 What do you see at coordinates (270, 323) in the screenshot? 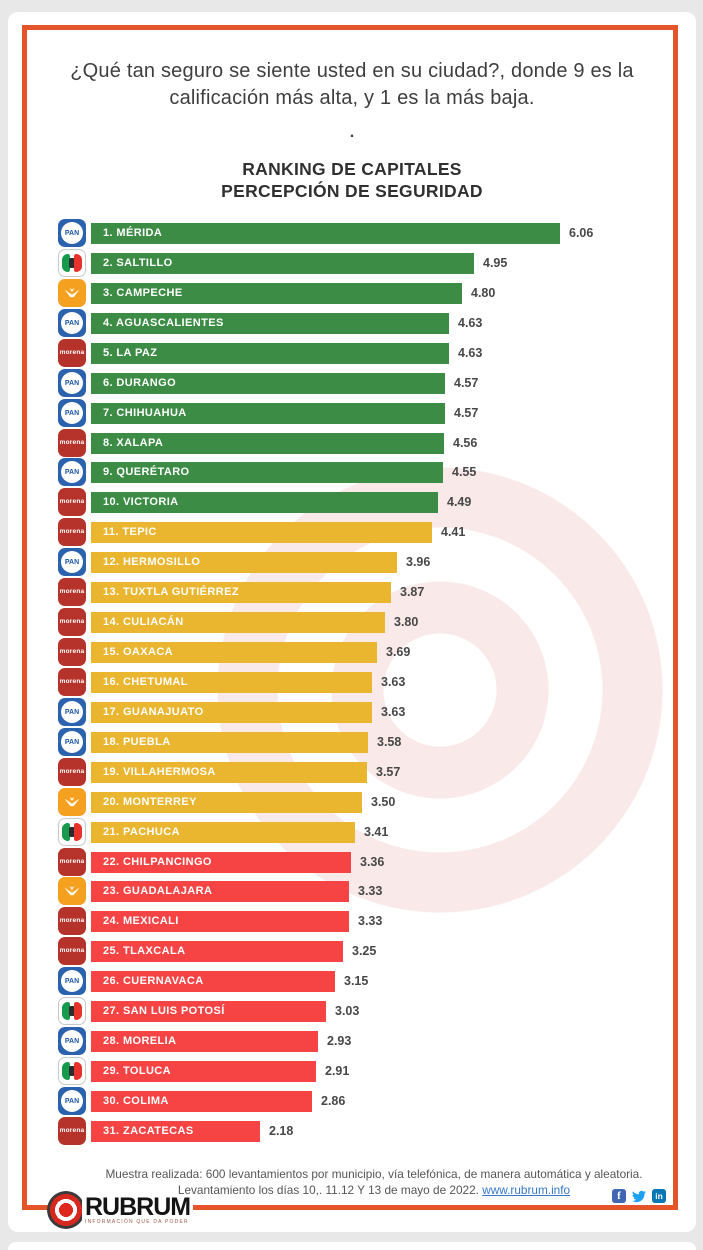
I see `bar-aguascalientes: 4. AGUASCALIENTES` at bounding box center [270, 323].